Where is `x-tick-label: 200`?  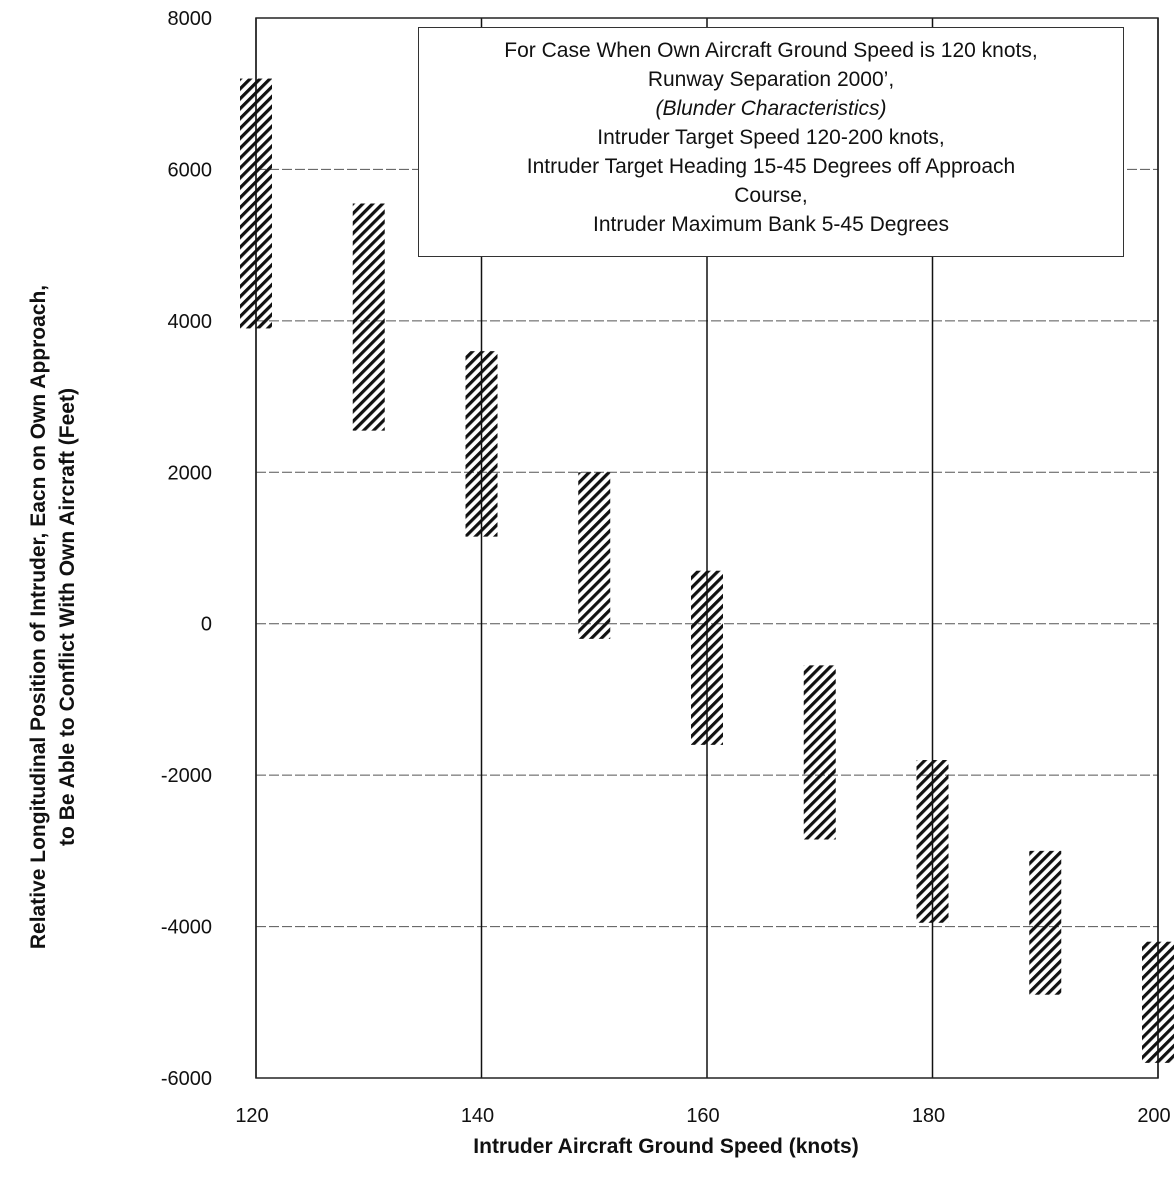
x-tick-label: 200 is located at coordinates (1153, 1116).